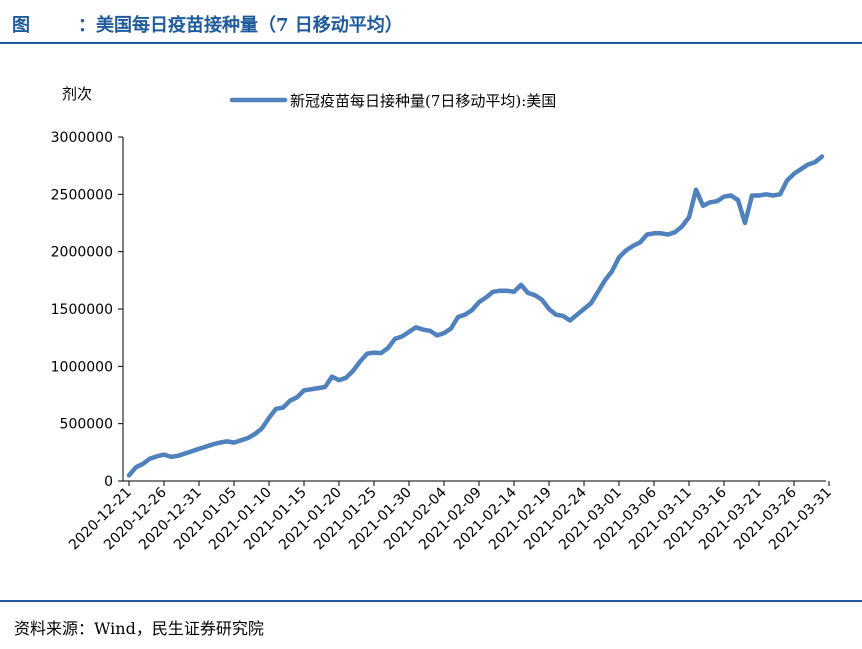  Describe the element at coordinates (423, 101) in the screenshot. I see `legend-label: 新冠疫苗每日接种量(7日移动平均):美国` at that location.